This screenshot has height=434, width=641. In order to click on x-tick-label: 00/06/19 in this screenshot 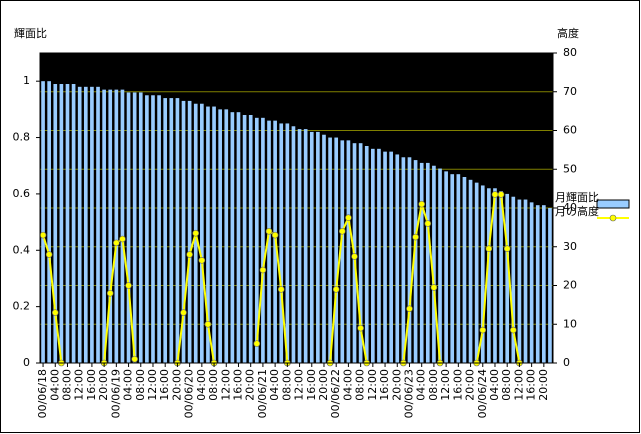, I will do `click(115, 393)`.